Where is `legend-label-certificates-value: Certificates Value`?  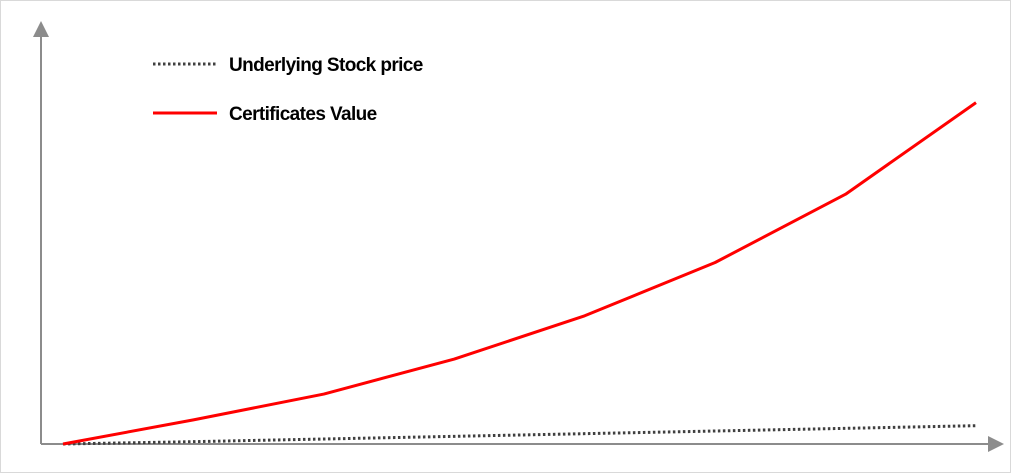 legend-label-certificates-value: Certificates Value is located at coordinates (303, 114).